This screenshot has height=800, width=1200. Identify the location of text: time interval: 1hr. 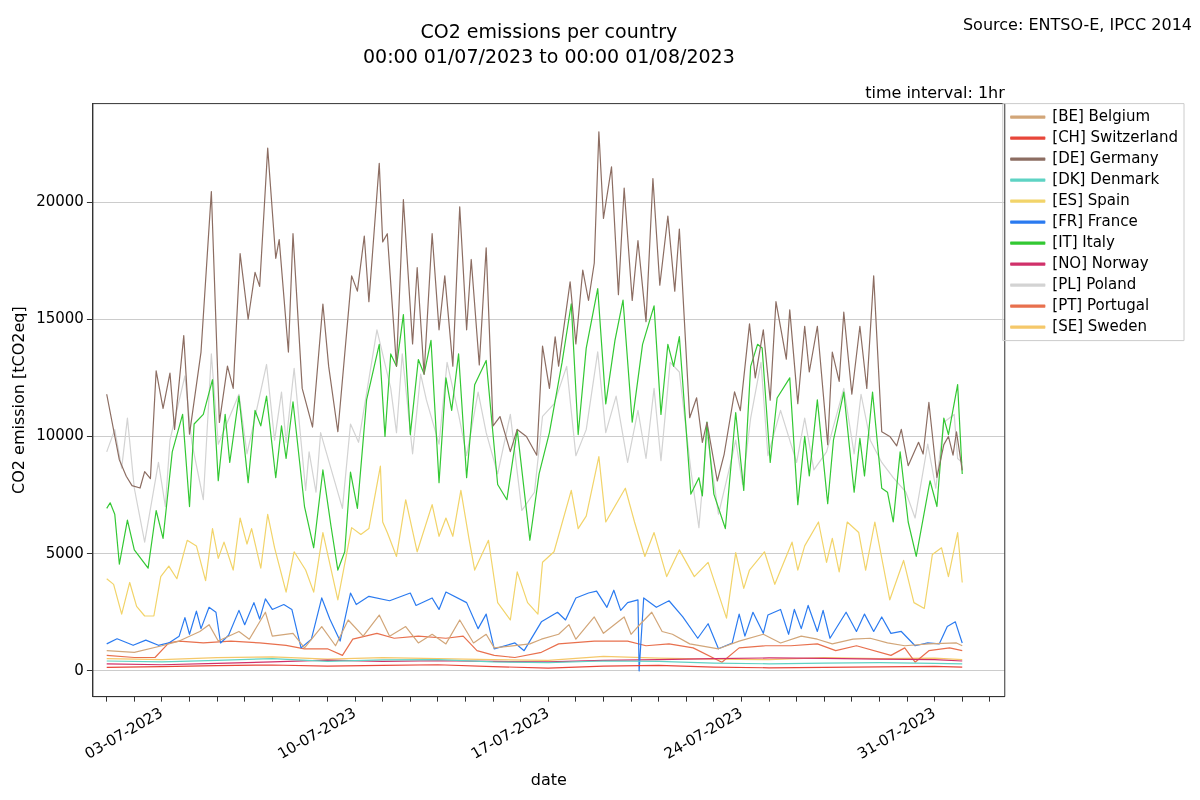
(935, 92).